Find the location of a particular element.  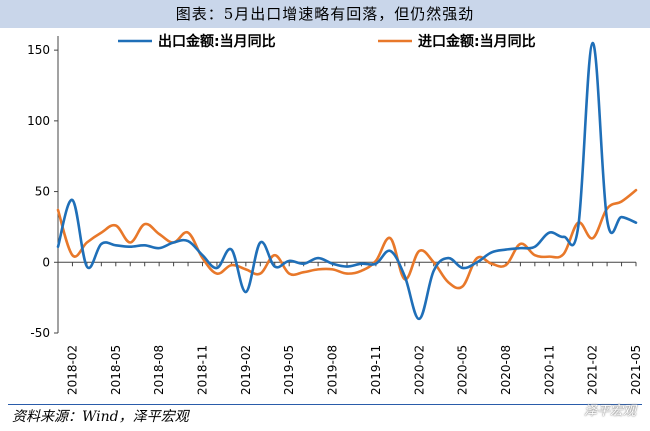

x-tick-label: 2020-11 is located at coordinates (549, 370).